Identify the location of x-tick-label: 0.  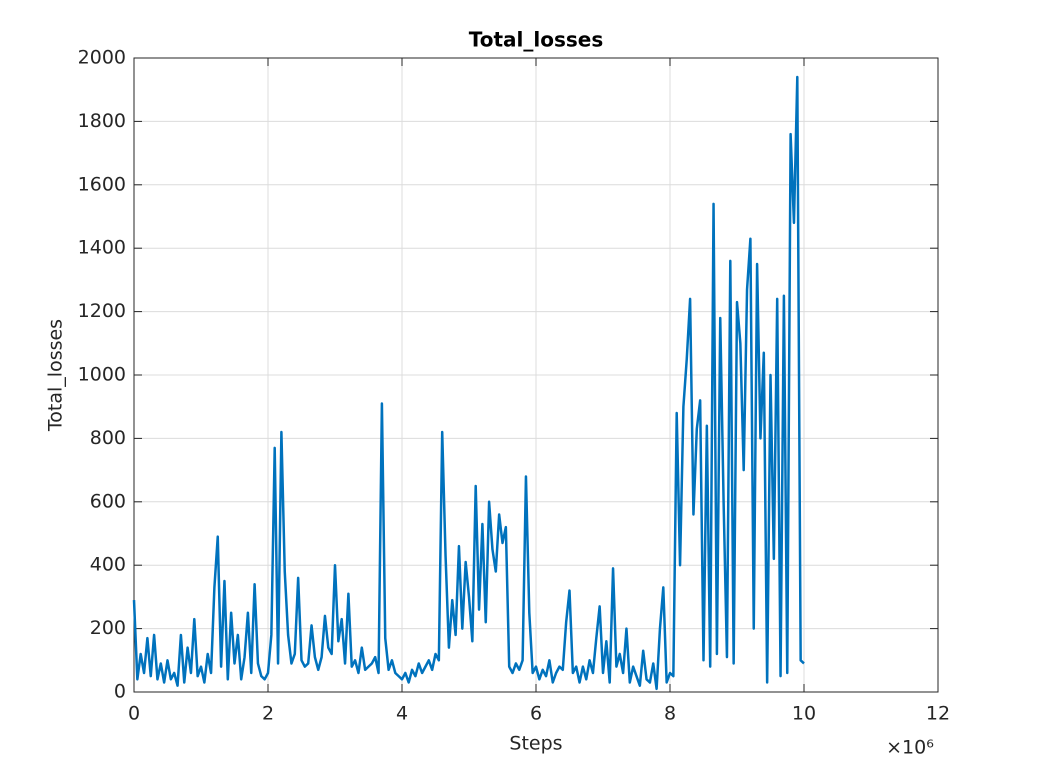
(134, 714).